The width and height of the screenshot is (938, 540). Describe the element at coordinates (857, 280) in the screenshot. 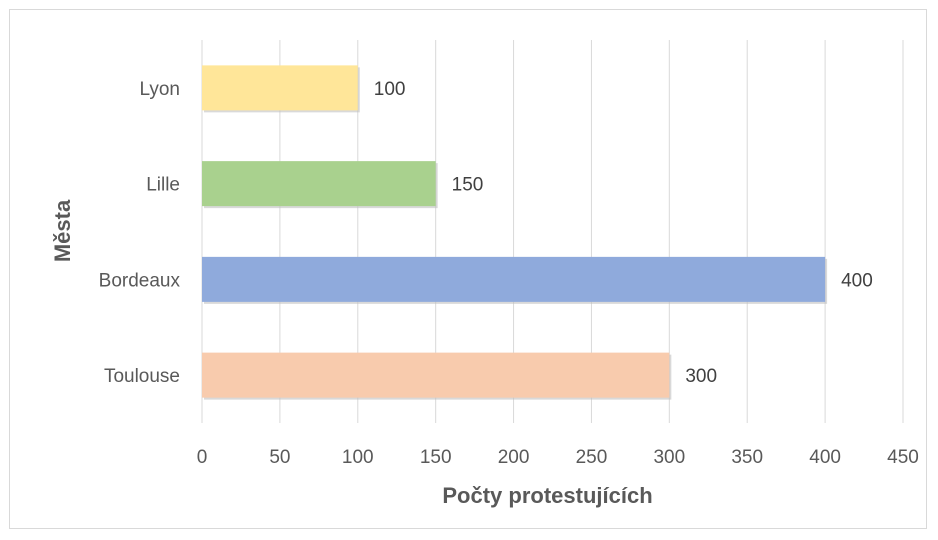

I see `data-label: 400` at that location.